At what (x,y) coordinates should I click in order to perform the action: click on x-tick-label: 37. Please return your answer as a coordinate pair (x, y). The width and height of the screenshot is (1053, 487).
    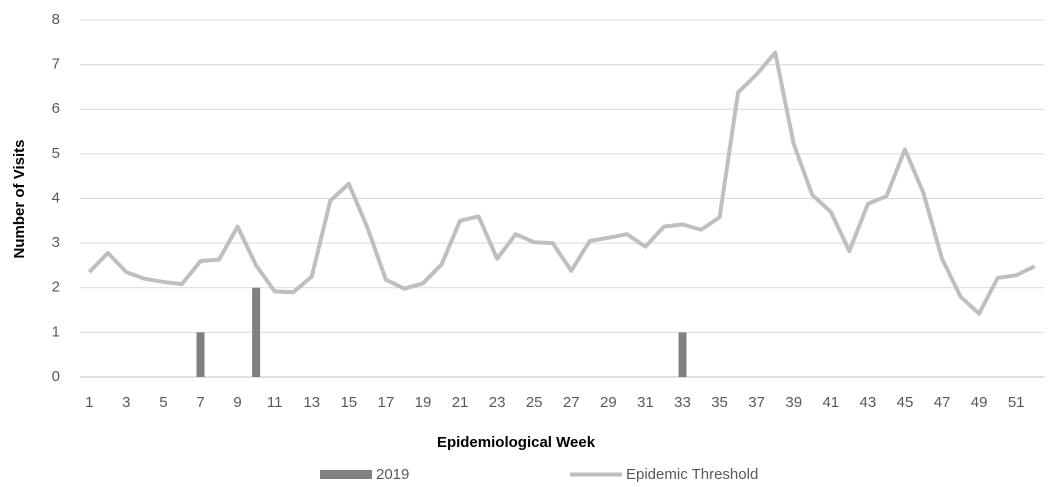
    Looking at the image, I should click on (756, 402).